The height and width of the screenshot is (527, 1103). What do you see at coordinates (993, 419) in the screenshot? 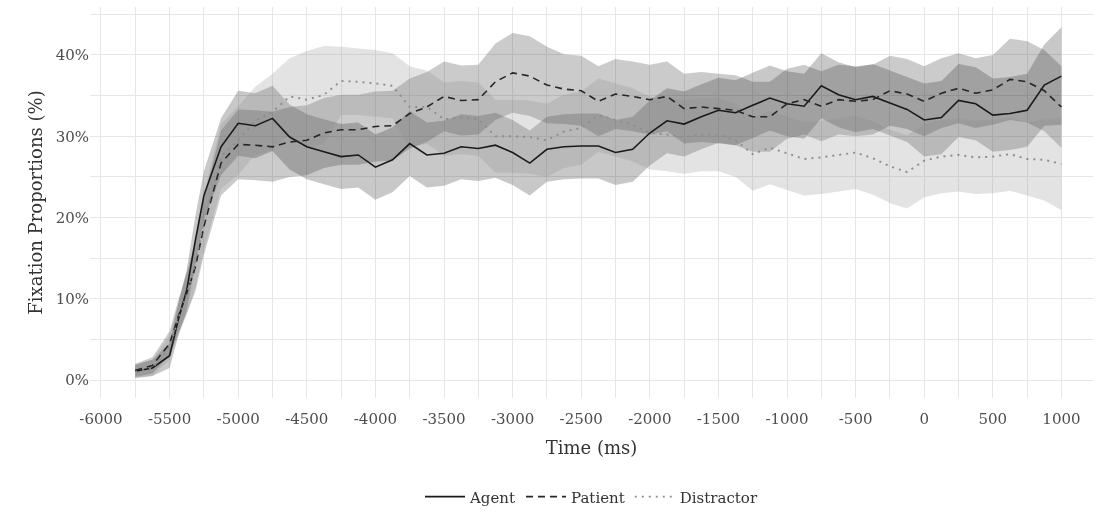
I see `x-tick-label: 500` at bounding box center [993, 419].